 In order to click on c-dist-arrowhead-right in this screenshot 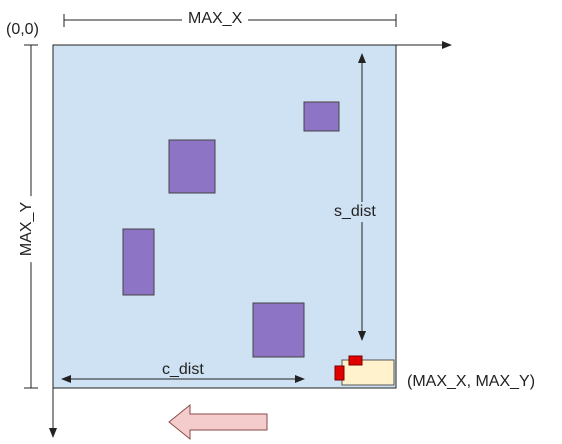, I will do `click(300, 379)`.